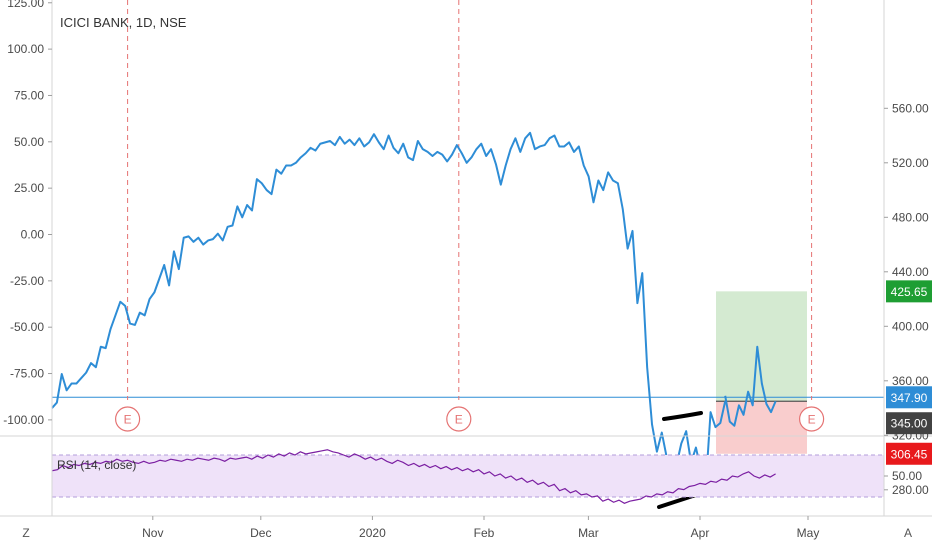  I want to click on x-tick-label-0: Nov, so click(152, 533).